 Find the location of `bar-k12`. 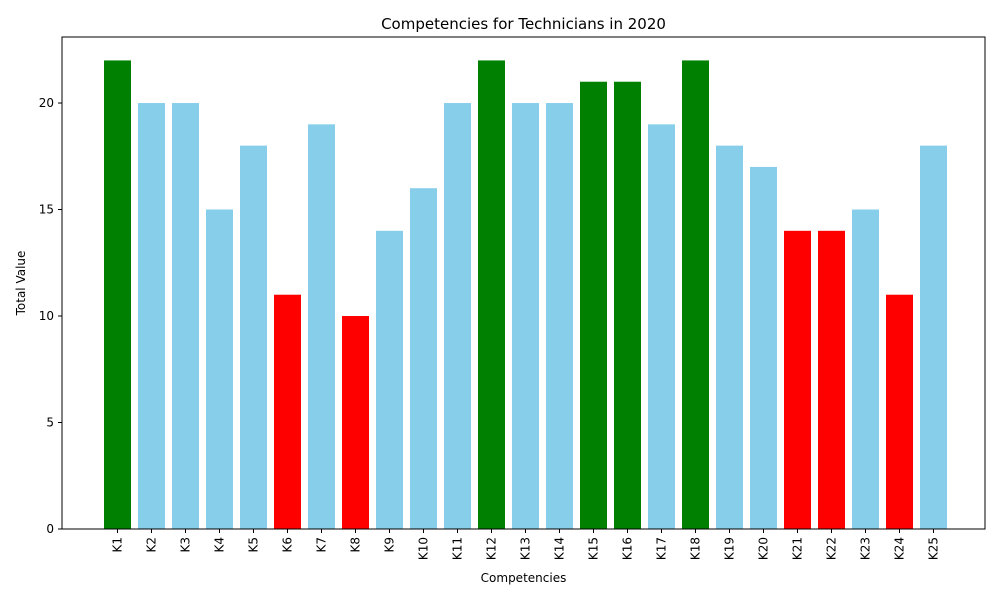

bar-k12 is located at coordinates (491, 295).